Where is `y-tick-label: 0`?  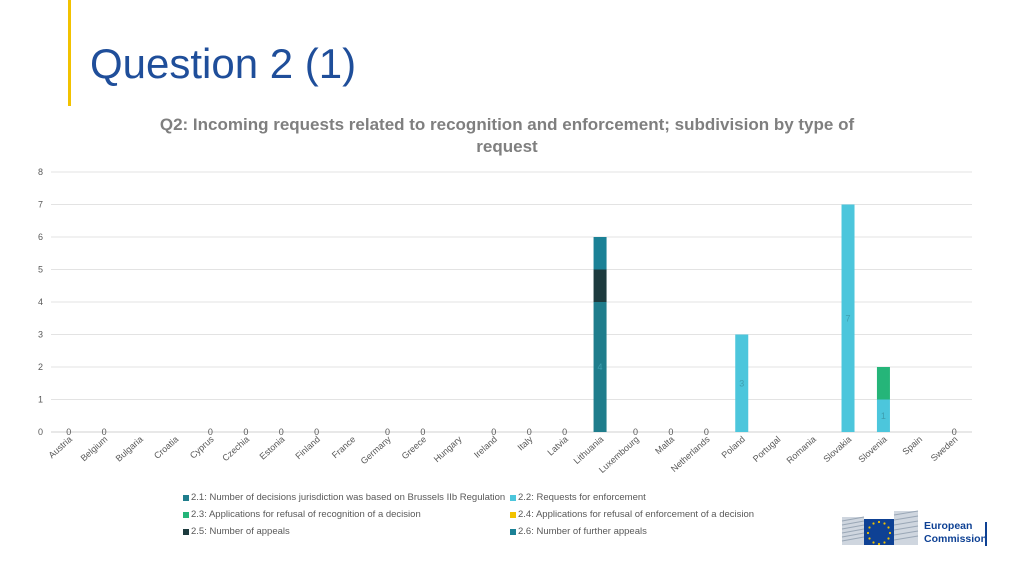 y-tick-label: 0 is located at coordinates (40, 432).